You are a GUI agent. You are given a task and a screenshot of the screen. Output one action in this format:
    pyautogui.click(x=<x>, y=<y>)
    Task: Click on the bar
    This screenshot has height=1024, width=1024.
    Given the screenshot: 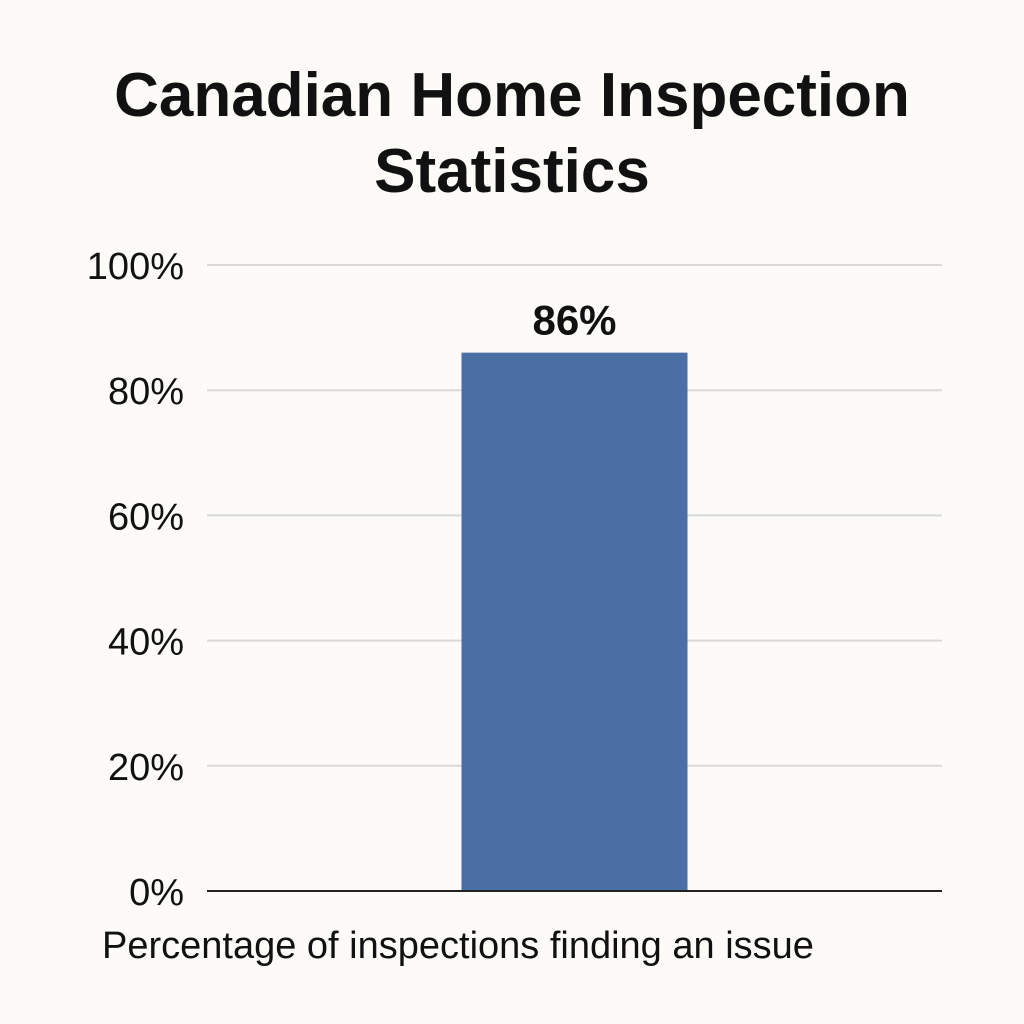 What is the action you would take?
    pyautogui.click(x=574, y=621)
    